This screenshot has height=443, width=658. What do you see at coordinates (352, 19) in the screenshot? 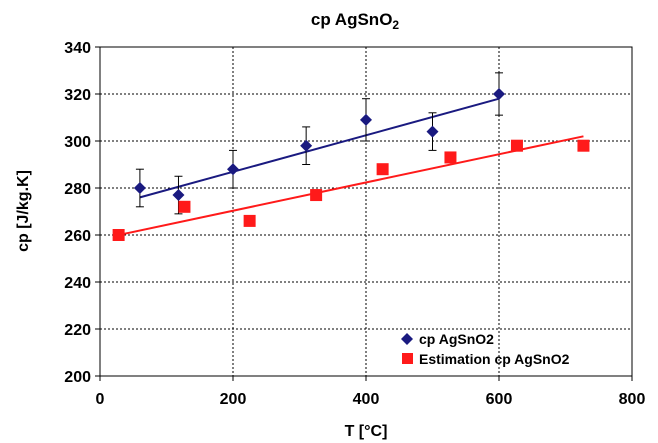
I see `chart-title-main: cp AgSnO` at bounding box center [352, 19].